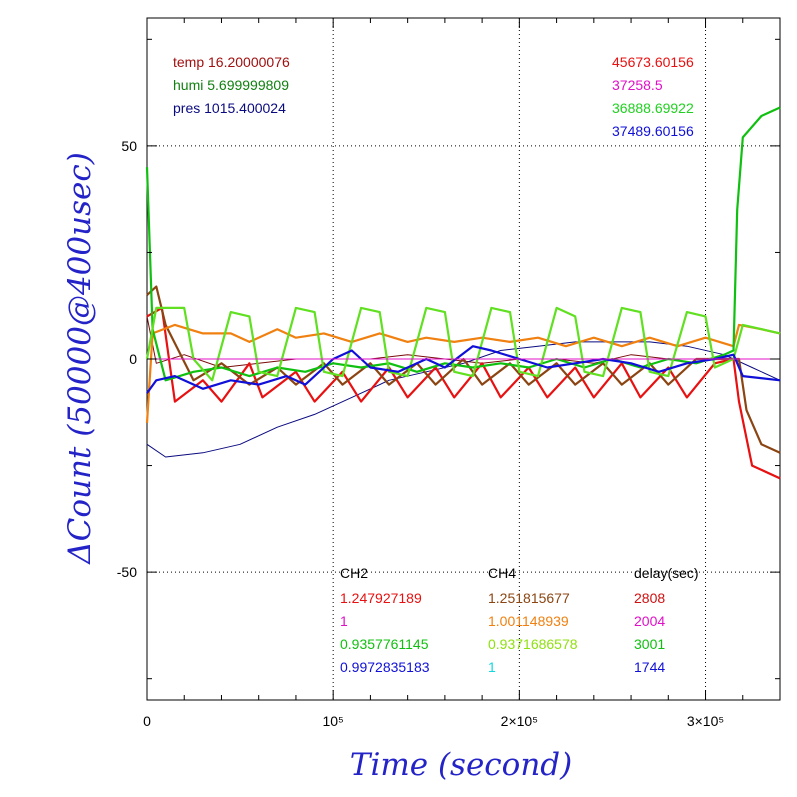  Describe the element at coordinates (653, 131) in the screenshot. I see `count-label: 37489.60156` at that location.